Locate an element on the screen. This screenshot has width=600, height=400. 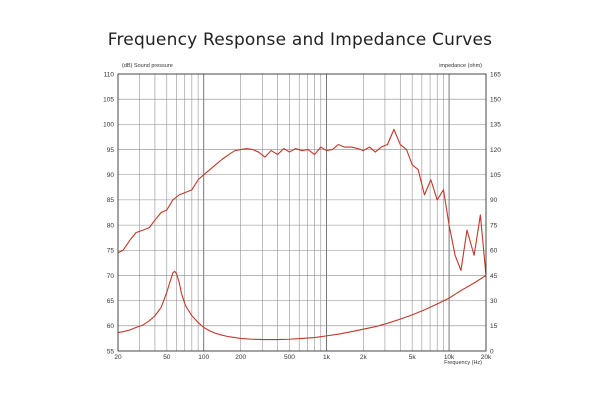
impedance-curve is located at coordinates (302, 305).